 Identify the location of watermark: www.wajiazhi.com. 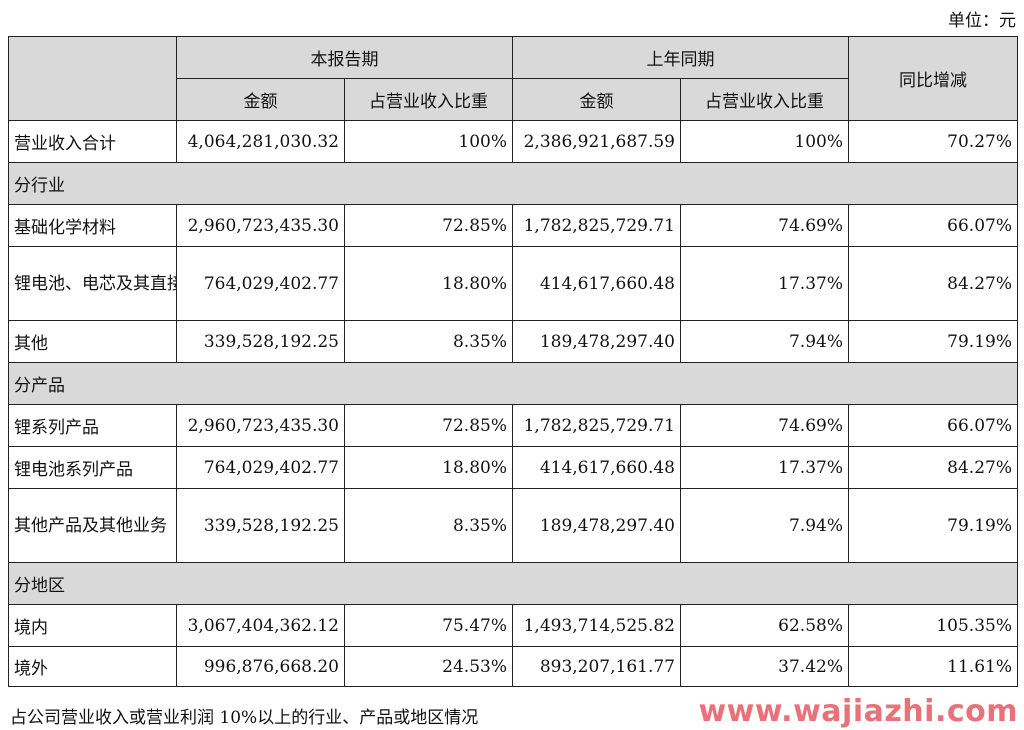
(858, 711).